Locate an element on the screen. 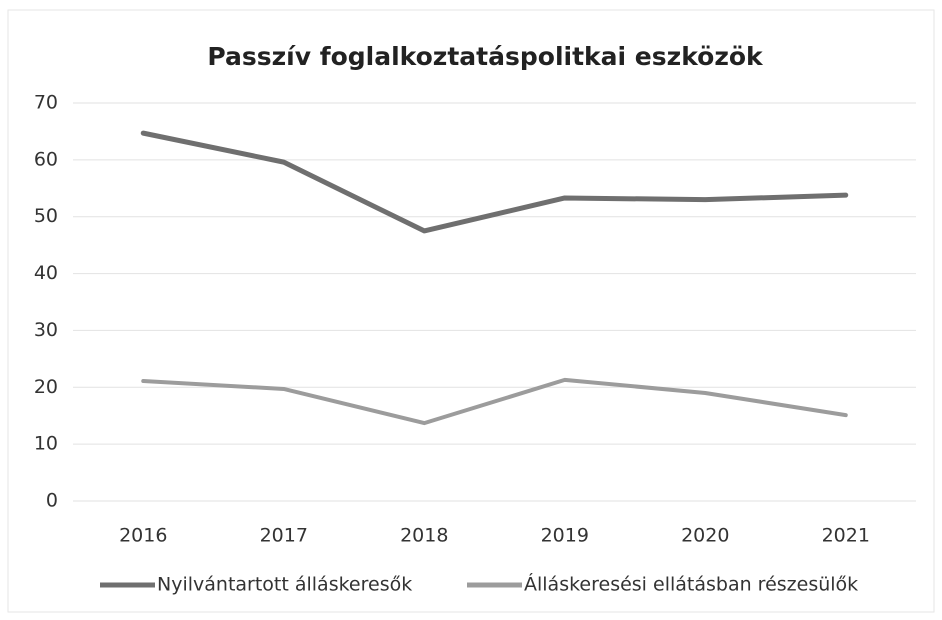  y-tick-label: 20 is located at coordinates (46, 387).